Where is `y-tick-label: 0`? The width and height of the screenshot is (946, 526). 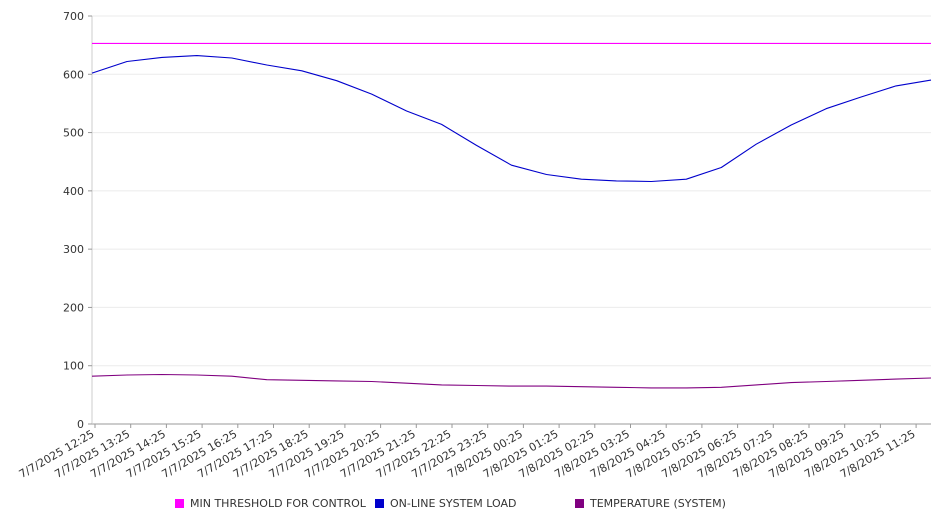
y-tick-label: 0 is located at coordinates (80, 424).